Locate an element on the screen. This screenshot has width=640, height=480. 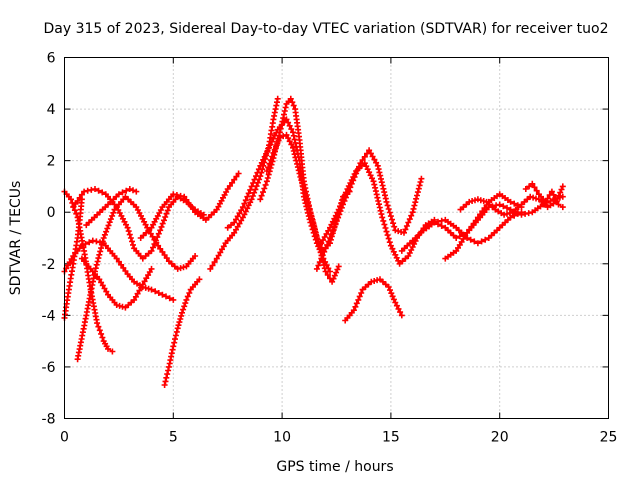
x-tick-label: 10 is located at coordinates (282, 438).